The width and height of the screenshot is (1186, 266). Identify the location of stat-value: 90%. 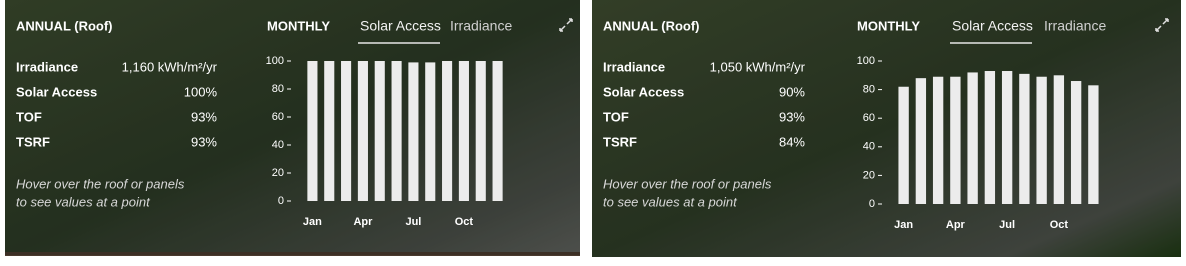
(792, 91).